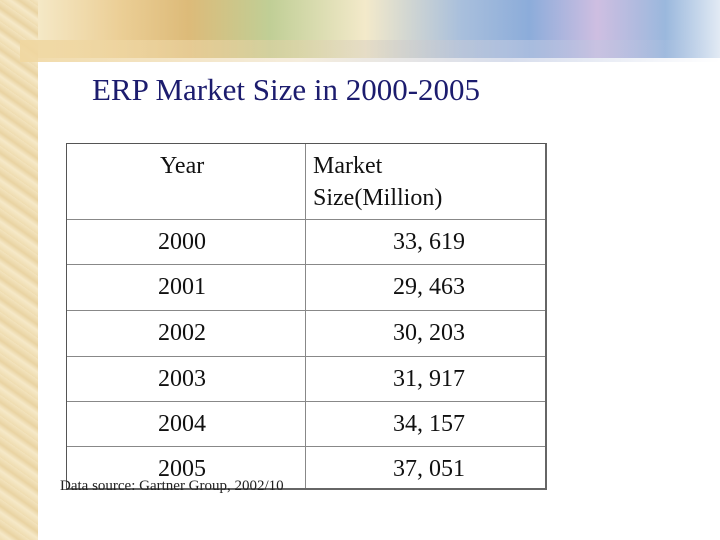 This screenshot has height=540, width=720. I want to click on value-cell: 37, 051, so click(429, 469).